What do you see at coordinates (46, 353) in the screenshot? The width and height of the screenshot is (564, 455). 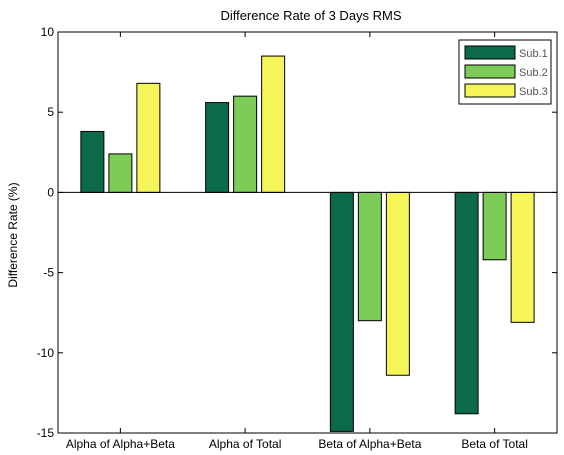 I see `y-tick-label: -10` at bounding box center [46, 353].